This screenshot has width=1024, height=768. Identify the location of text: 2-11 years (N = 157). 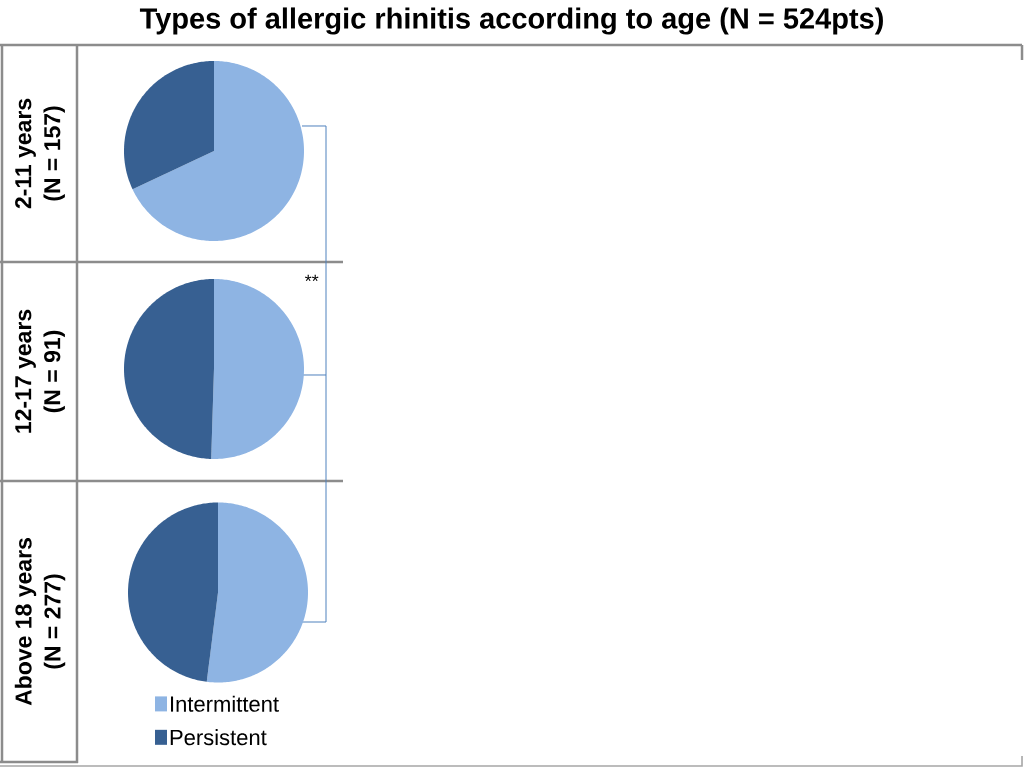
(40, 153).